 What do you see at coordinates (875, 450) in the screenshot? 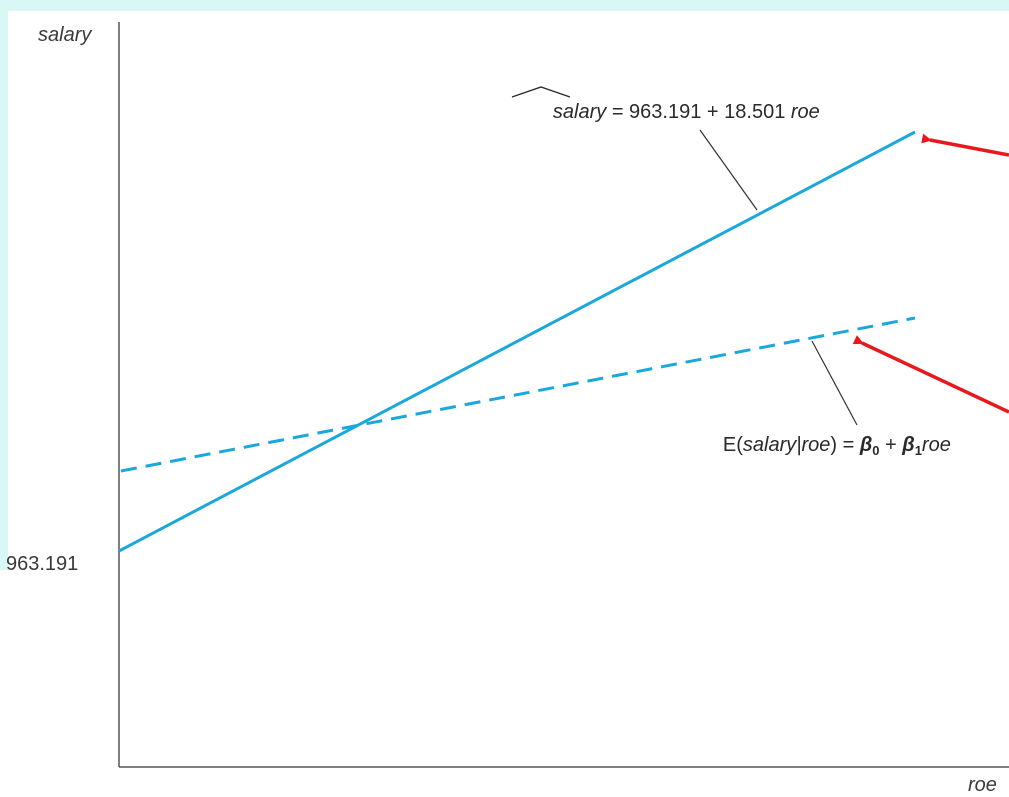
I see `pop-eq-beta0-sub: 0` at bounding box center [875, 450].